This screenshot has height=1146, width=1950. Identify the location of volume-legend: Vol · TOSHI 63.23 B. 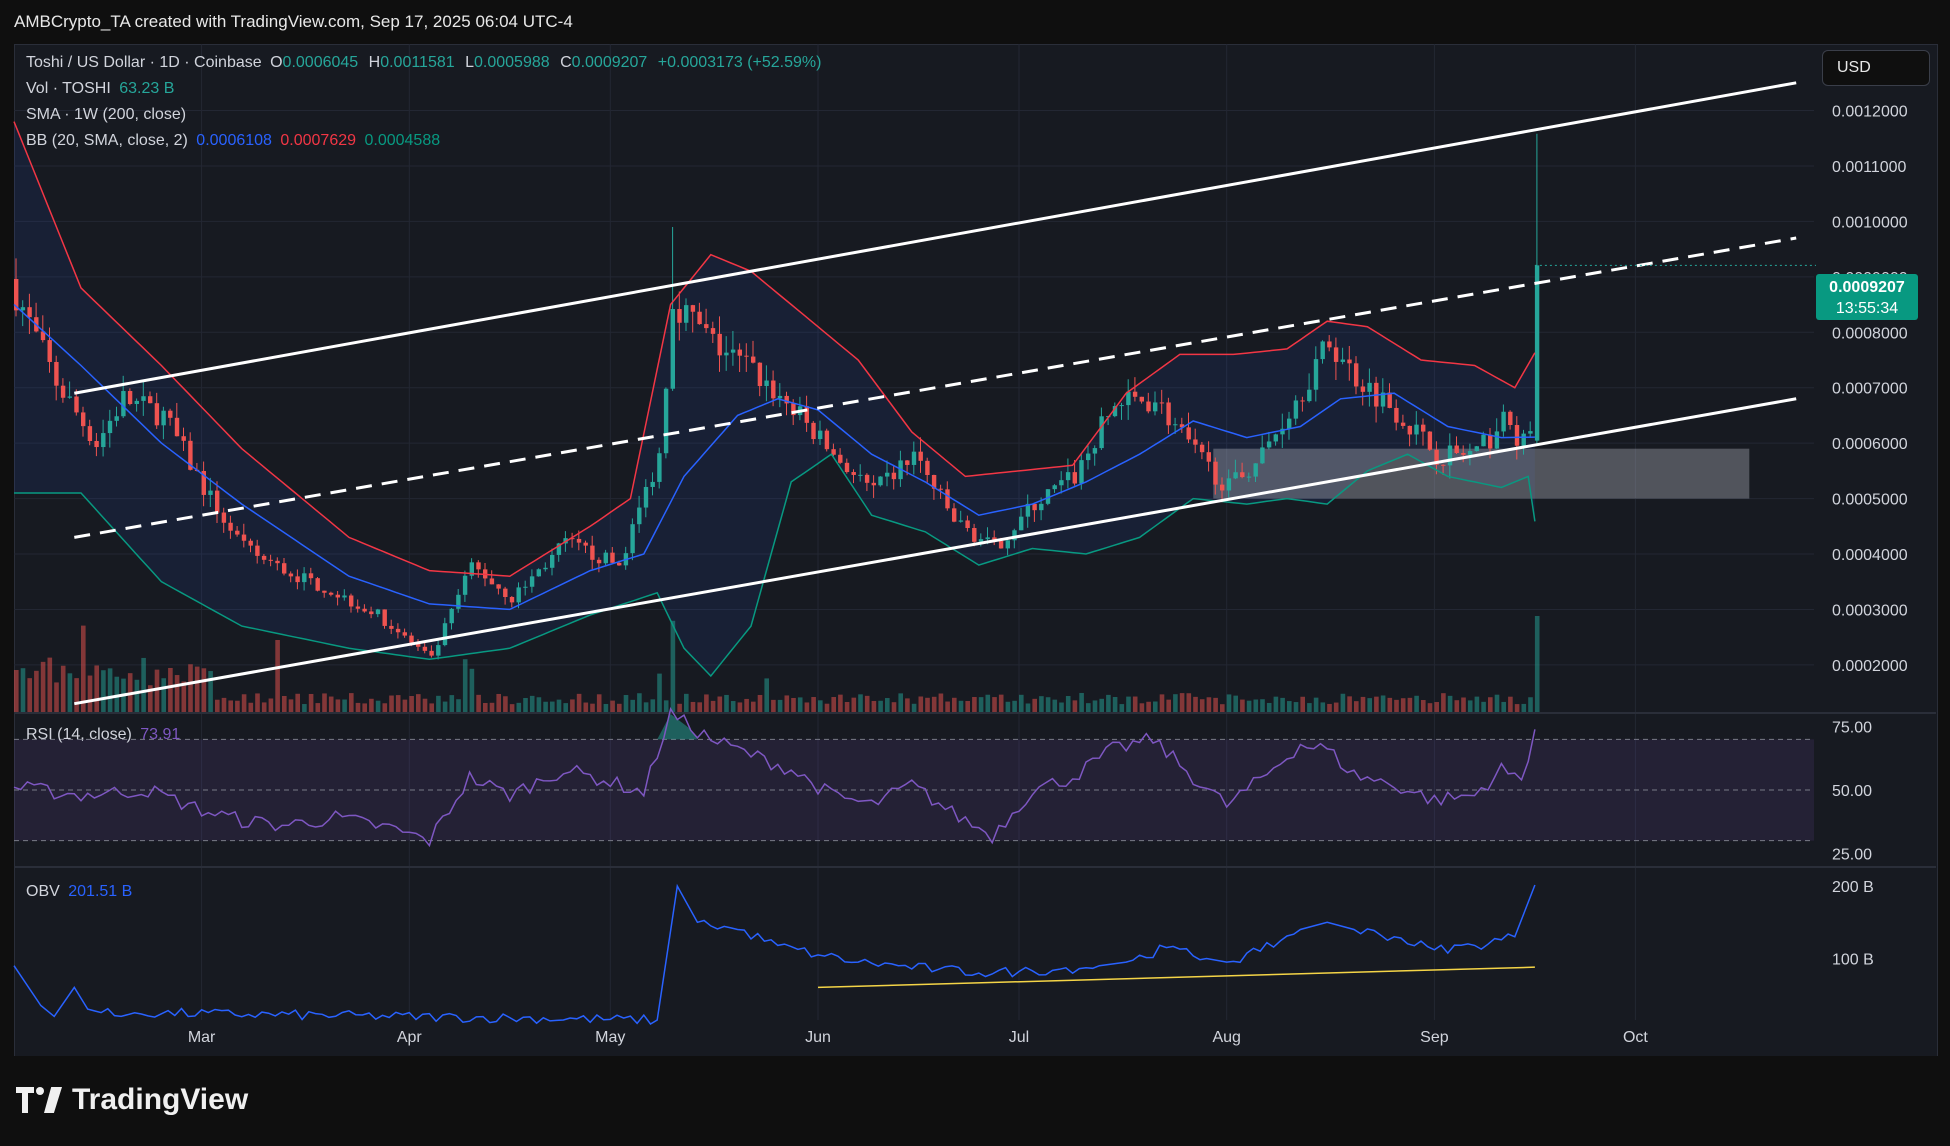
(100, 89).